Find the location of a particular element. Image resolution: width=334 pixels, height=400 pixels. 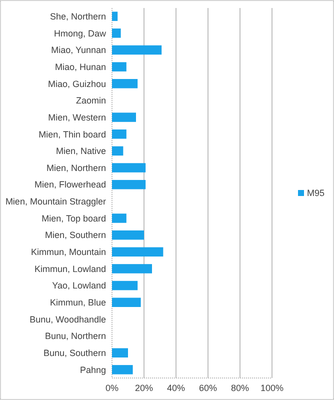

y-tick-label: Kimmun, Mountain is located at coordinates (68, 252).